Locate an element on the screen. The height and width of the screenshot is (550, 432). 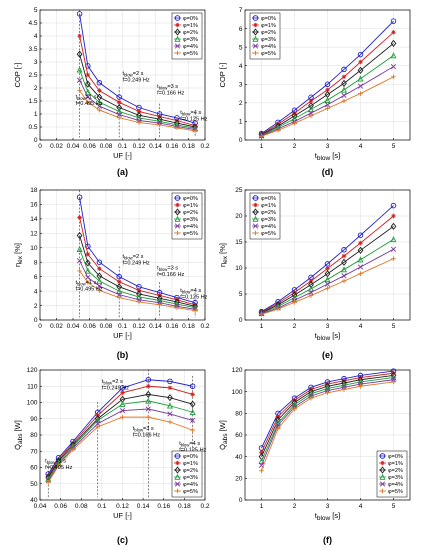
x-tick-label: 0.16 is located at coordinates (172, 146).